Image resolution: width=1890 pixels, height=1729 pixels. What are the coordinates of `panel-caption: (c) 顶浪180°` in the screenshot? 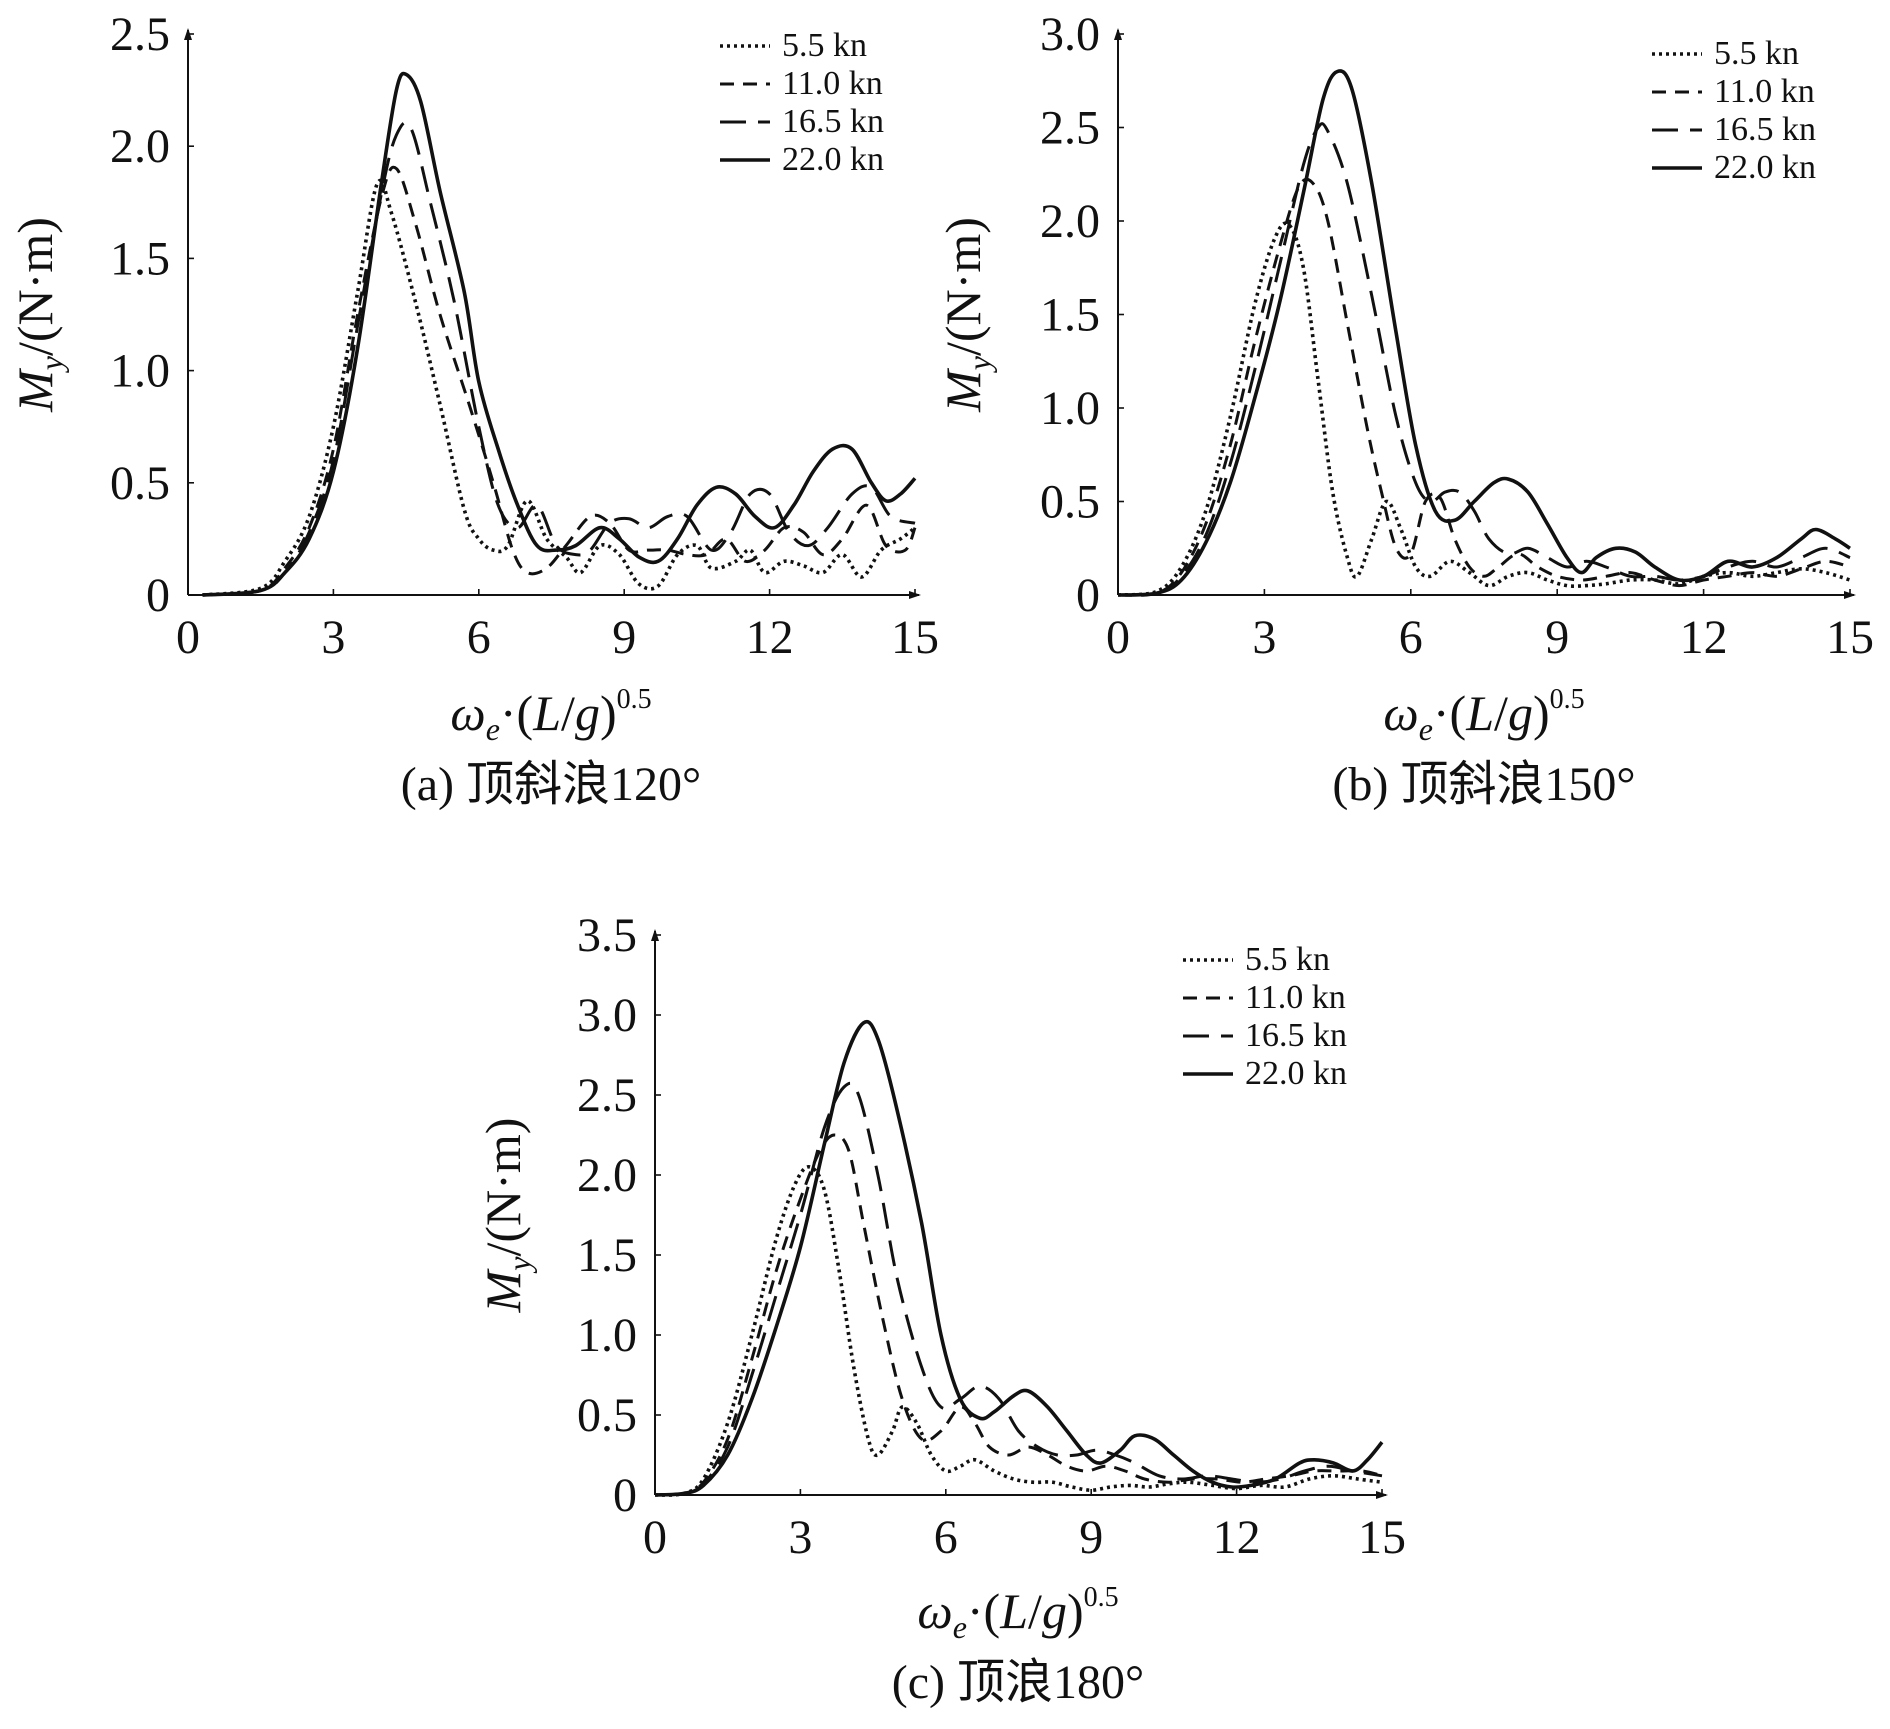 It's located at (1018, 1682).